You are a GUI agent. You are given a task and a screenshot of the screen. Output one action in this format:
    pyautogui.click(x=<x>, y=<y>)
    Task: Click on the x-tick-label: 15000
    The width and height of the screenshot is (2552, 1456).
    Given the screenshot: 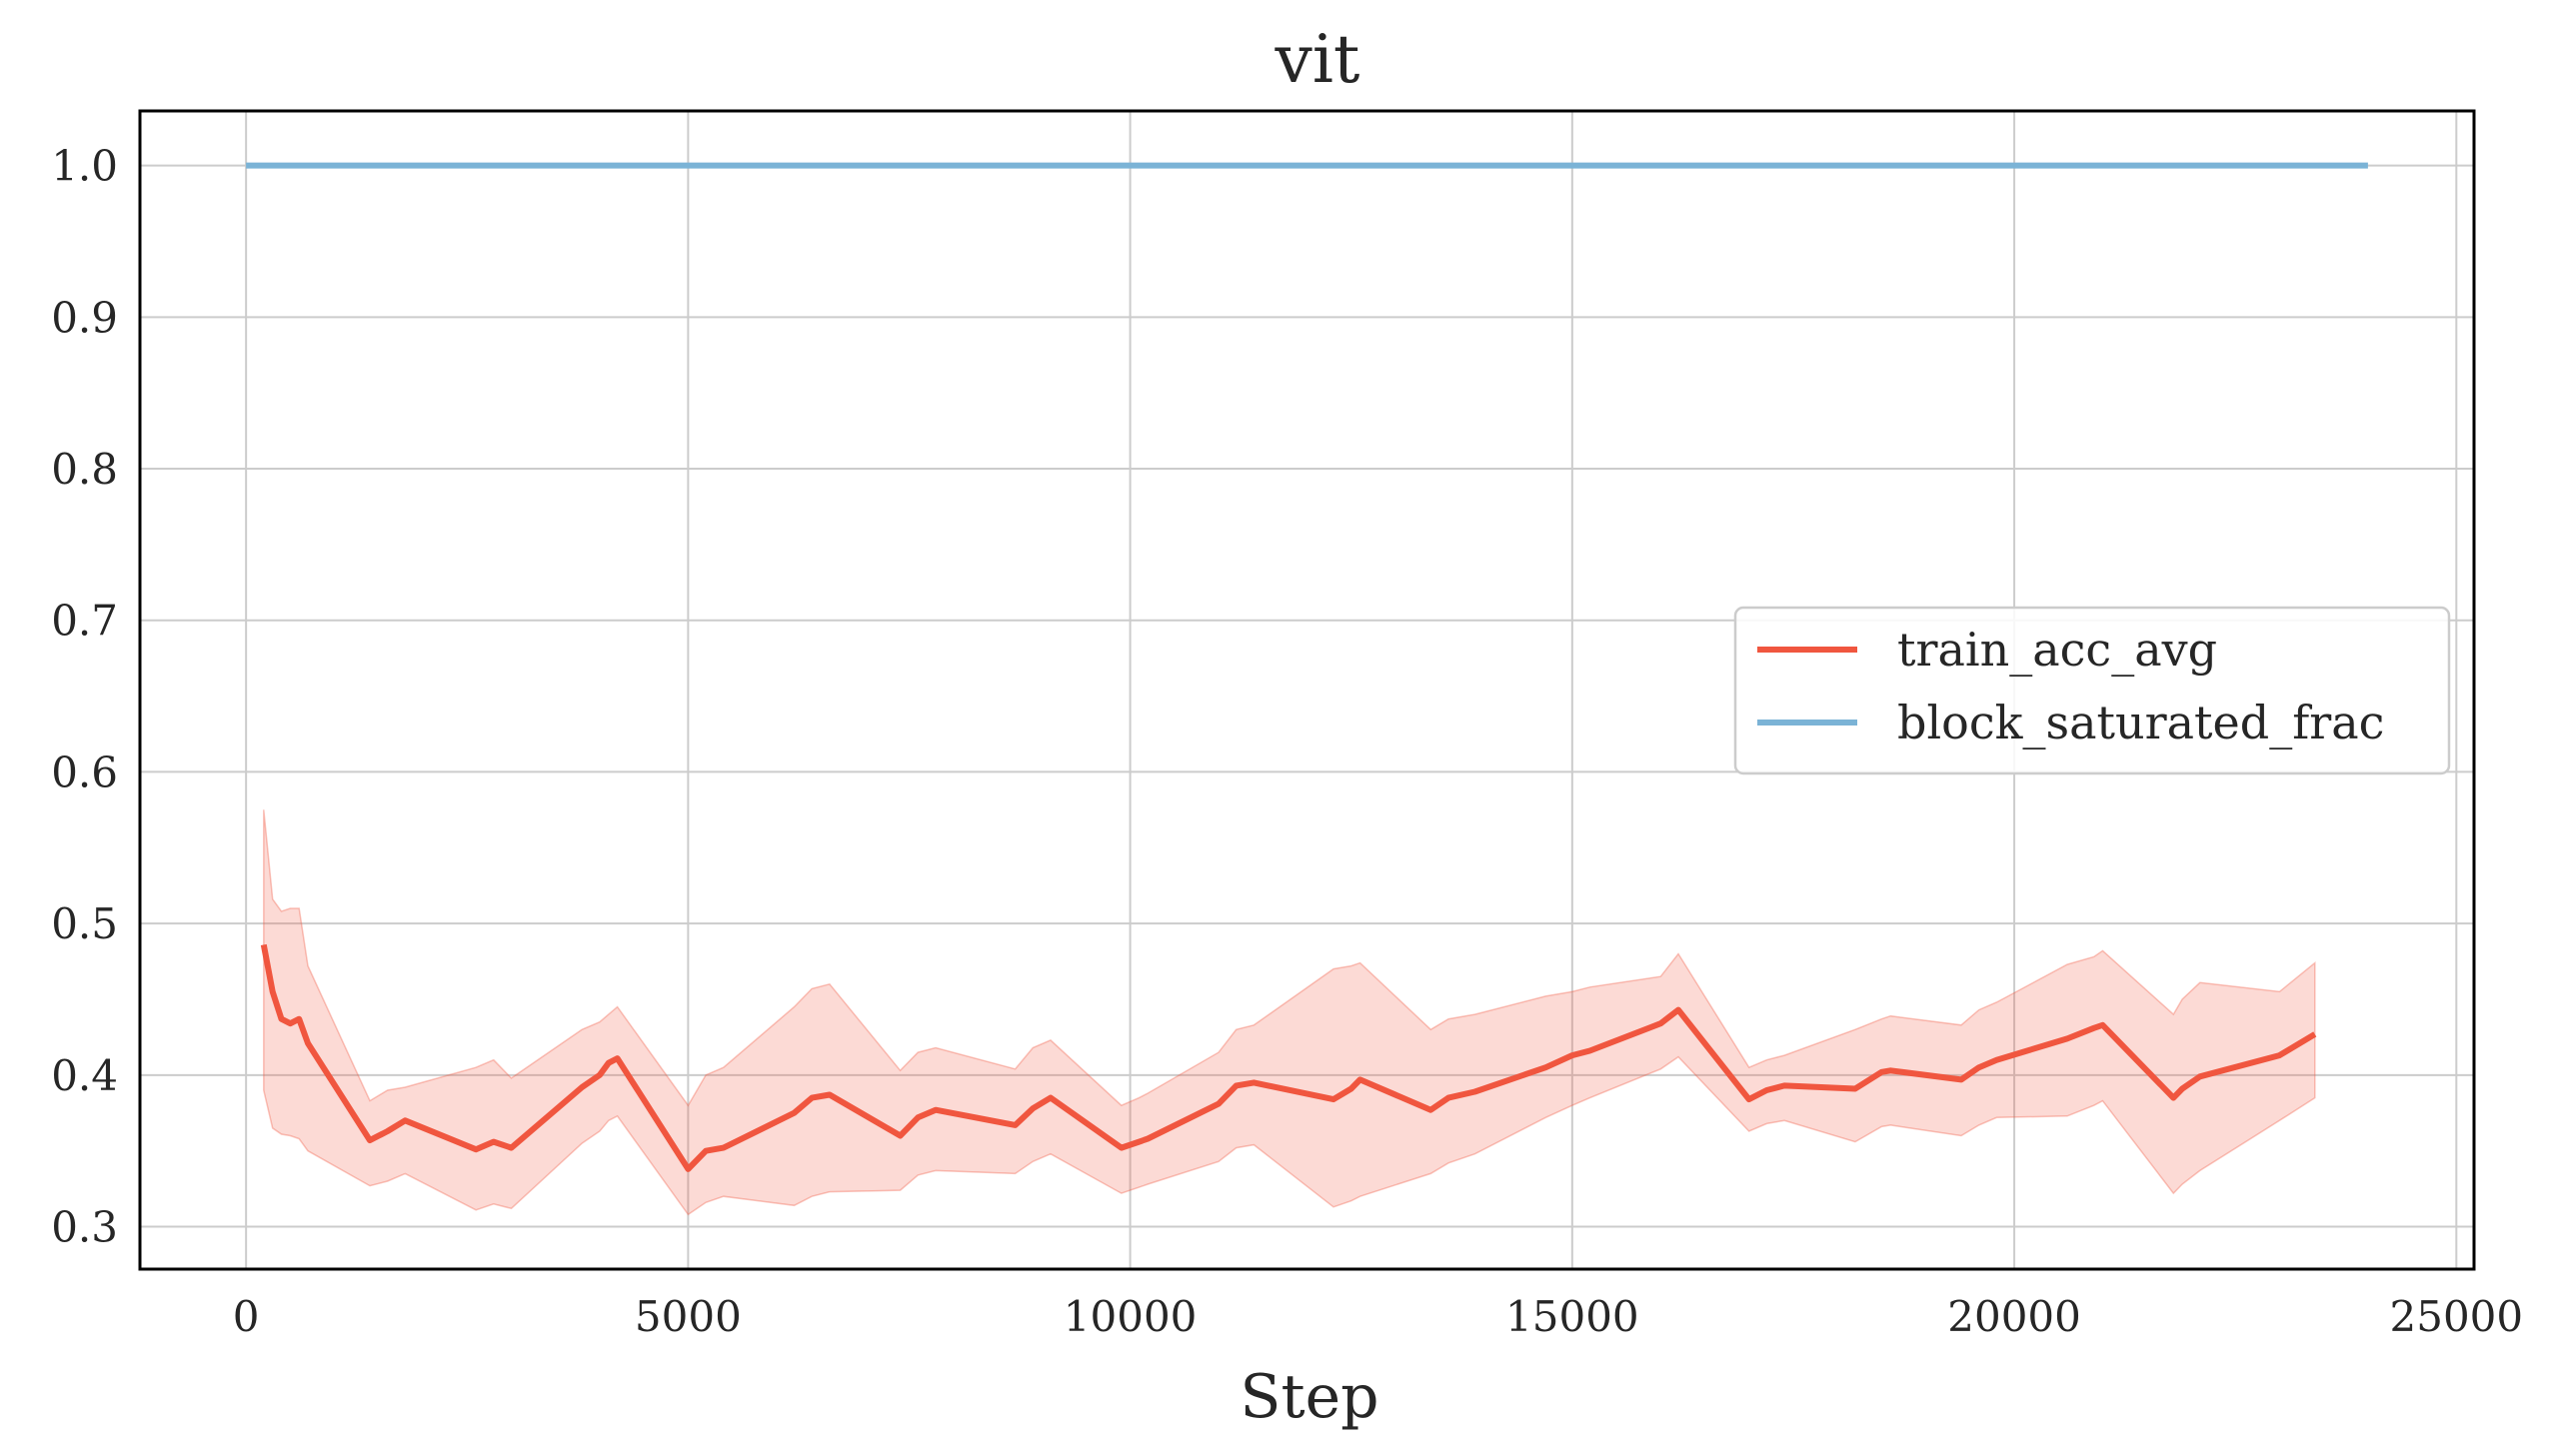 What is the action you would take?
    pyautogui.click(x=1572, y=1316)
    